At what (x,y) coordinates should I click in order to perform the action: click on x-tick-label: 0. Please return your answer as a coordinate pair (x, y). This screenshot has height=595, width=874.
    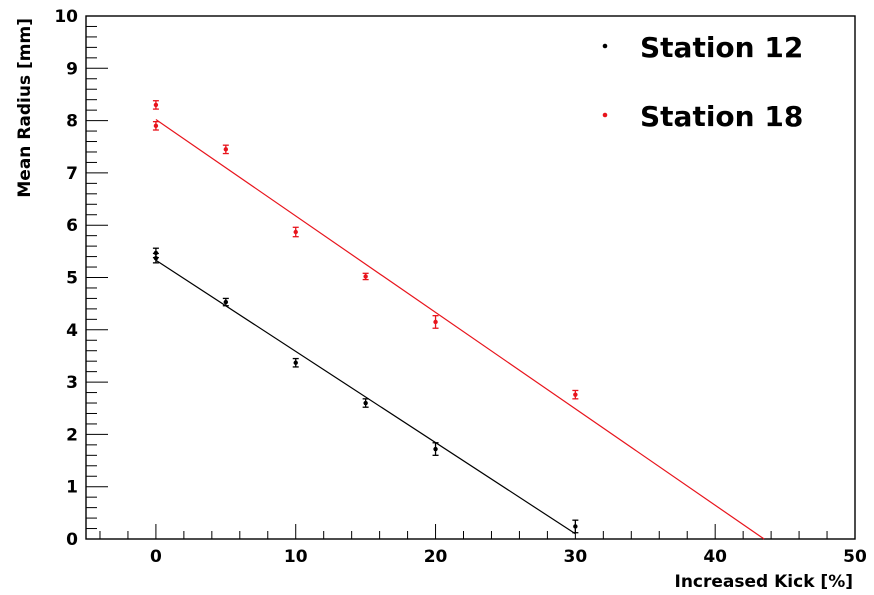
    Looking at the image, I should click on (156, 557).